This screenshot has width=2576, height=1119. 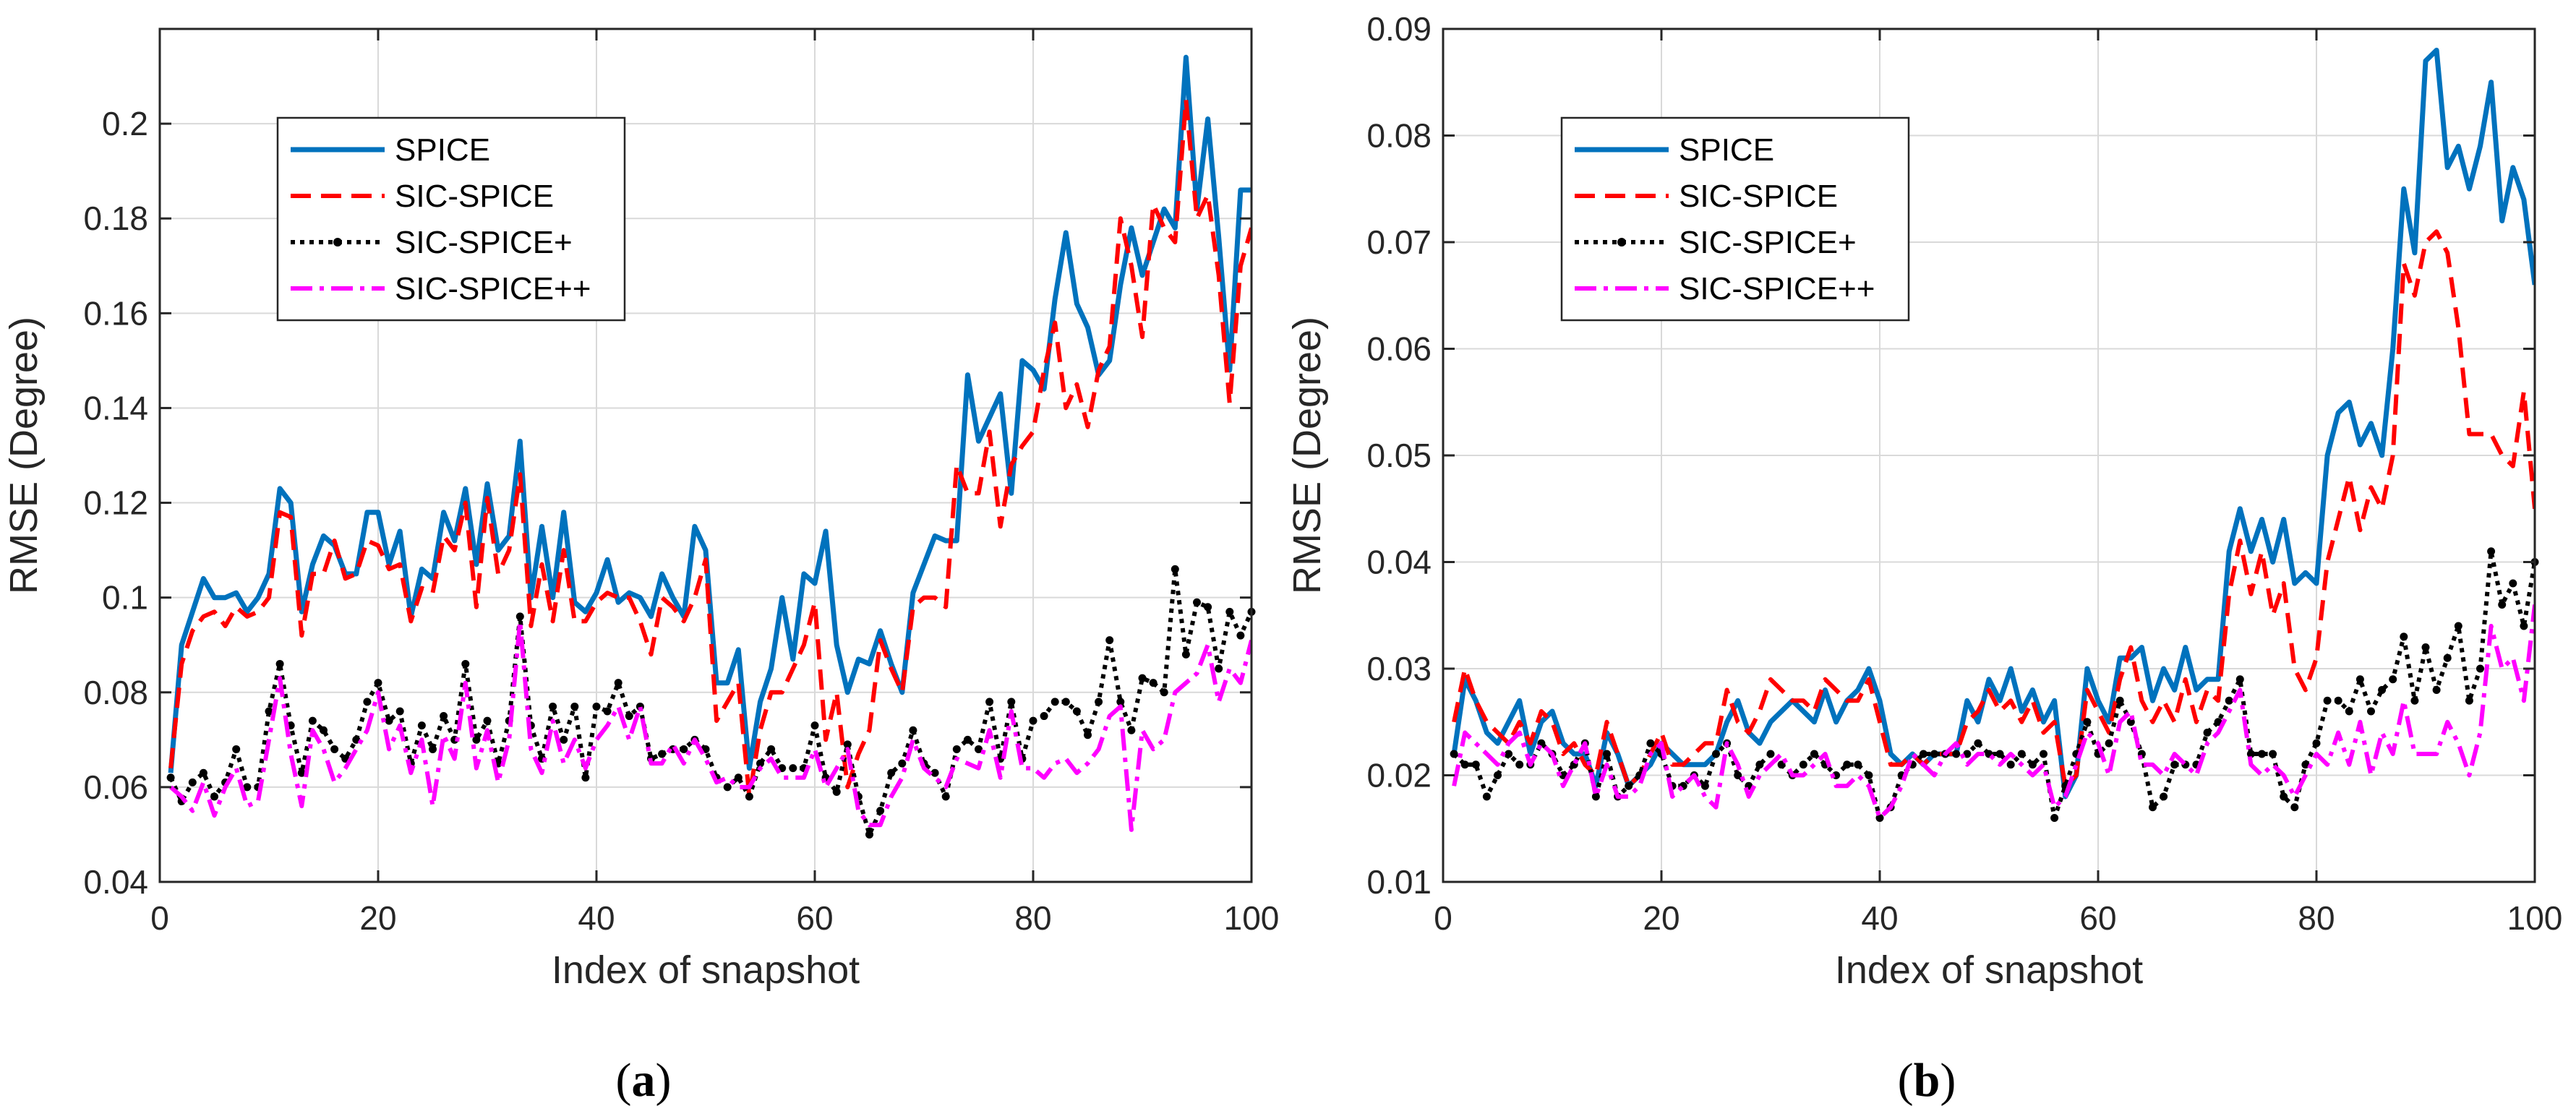 What do you see at coordinates (1399, 455) in the screenshot?
I see `y-tick-label: 0.05` at bounding box center [1399, 455].